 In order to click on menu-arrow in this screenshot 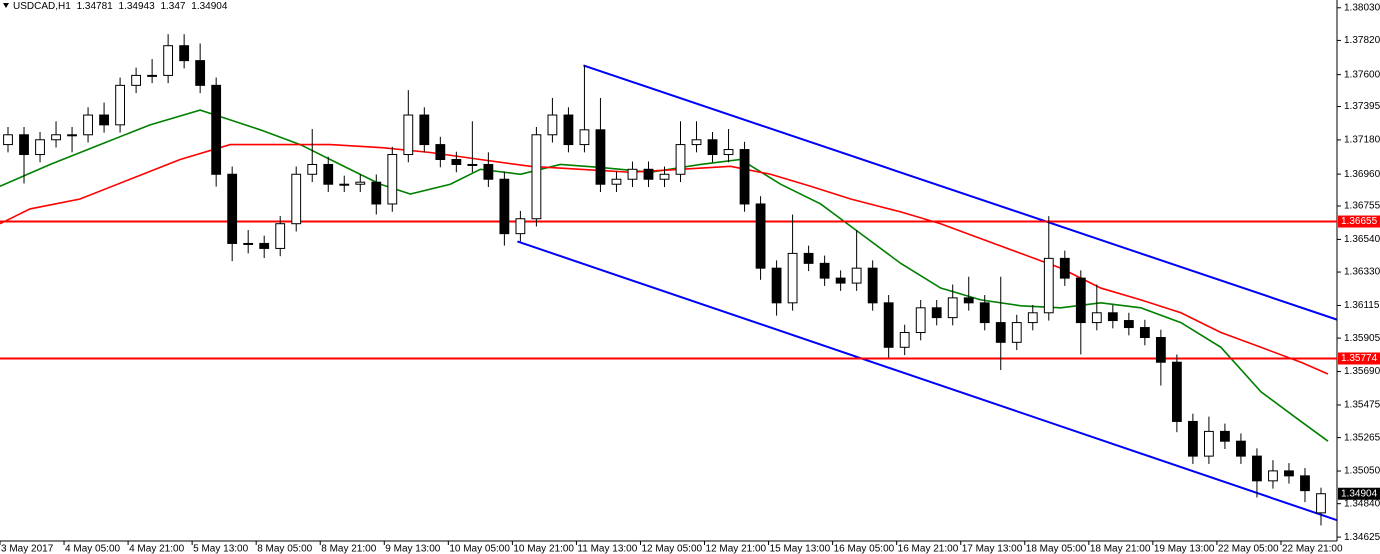, I will do `click(6, 5)`.